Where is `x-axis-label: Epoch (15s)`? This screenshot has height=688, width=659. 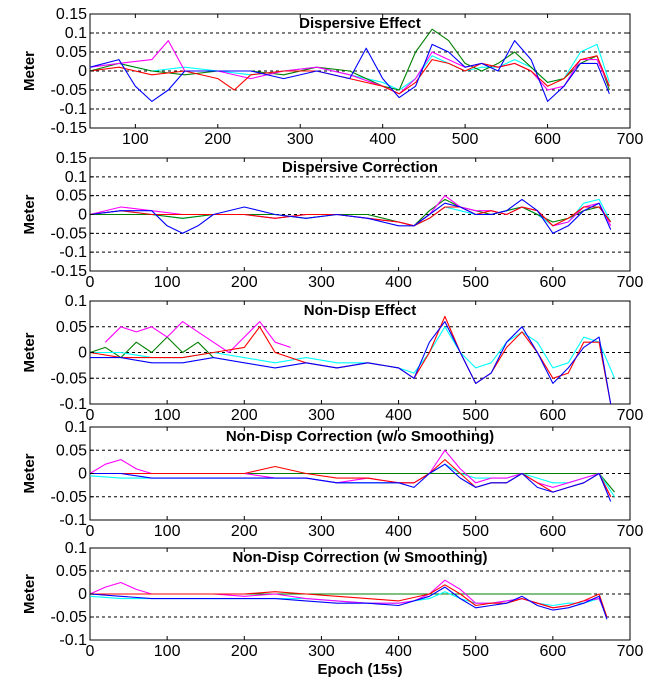
x-axis-label: Epoch (15s) is located at coordinates (359, 669).